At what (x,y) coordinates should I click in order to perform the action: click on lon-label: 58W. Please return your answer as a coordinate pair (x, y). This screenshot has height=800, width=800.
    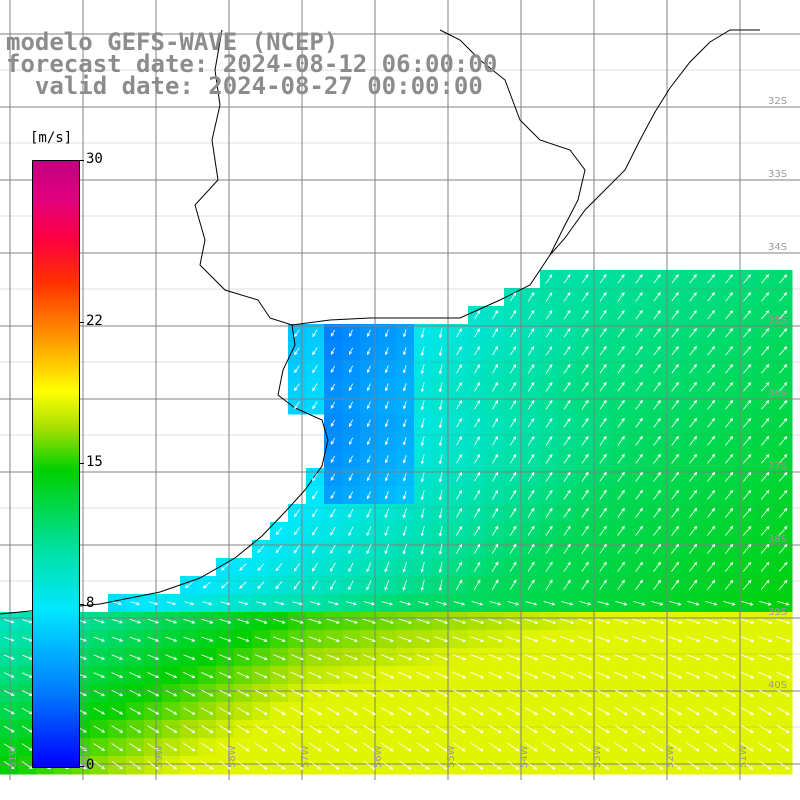
    Looking at the image, I should click on (232, 756).